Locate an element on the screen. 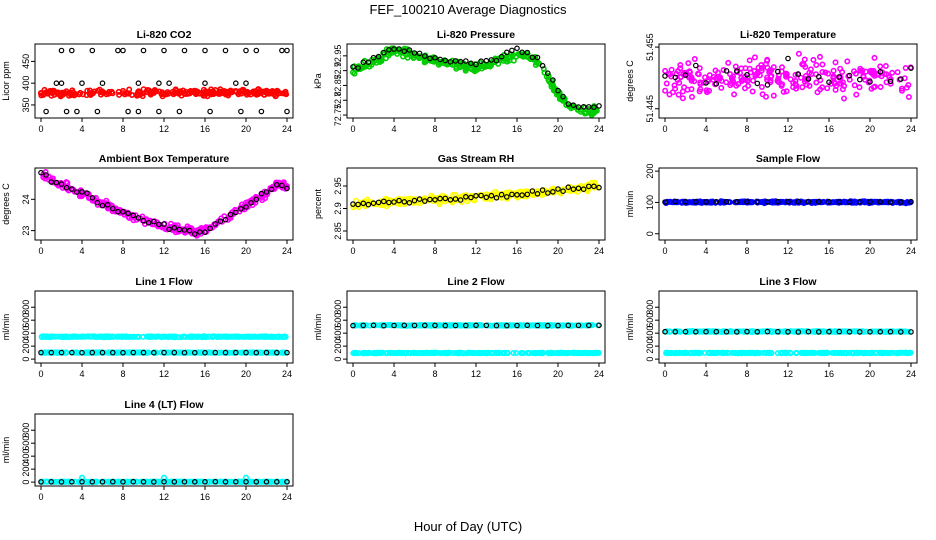 Image resolution: width=936 pixels, height=540 pixels. figure-xlabel: Hour of Day (UTC) is located at coordinates (468, 526).